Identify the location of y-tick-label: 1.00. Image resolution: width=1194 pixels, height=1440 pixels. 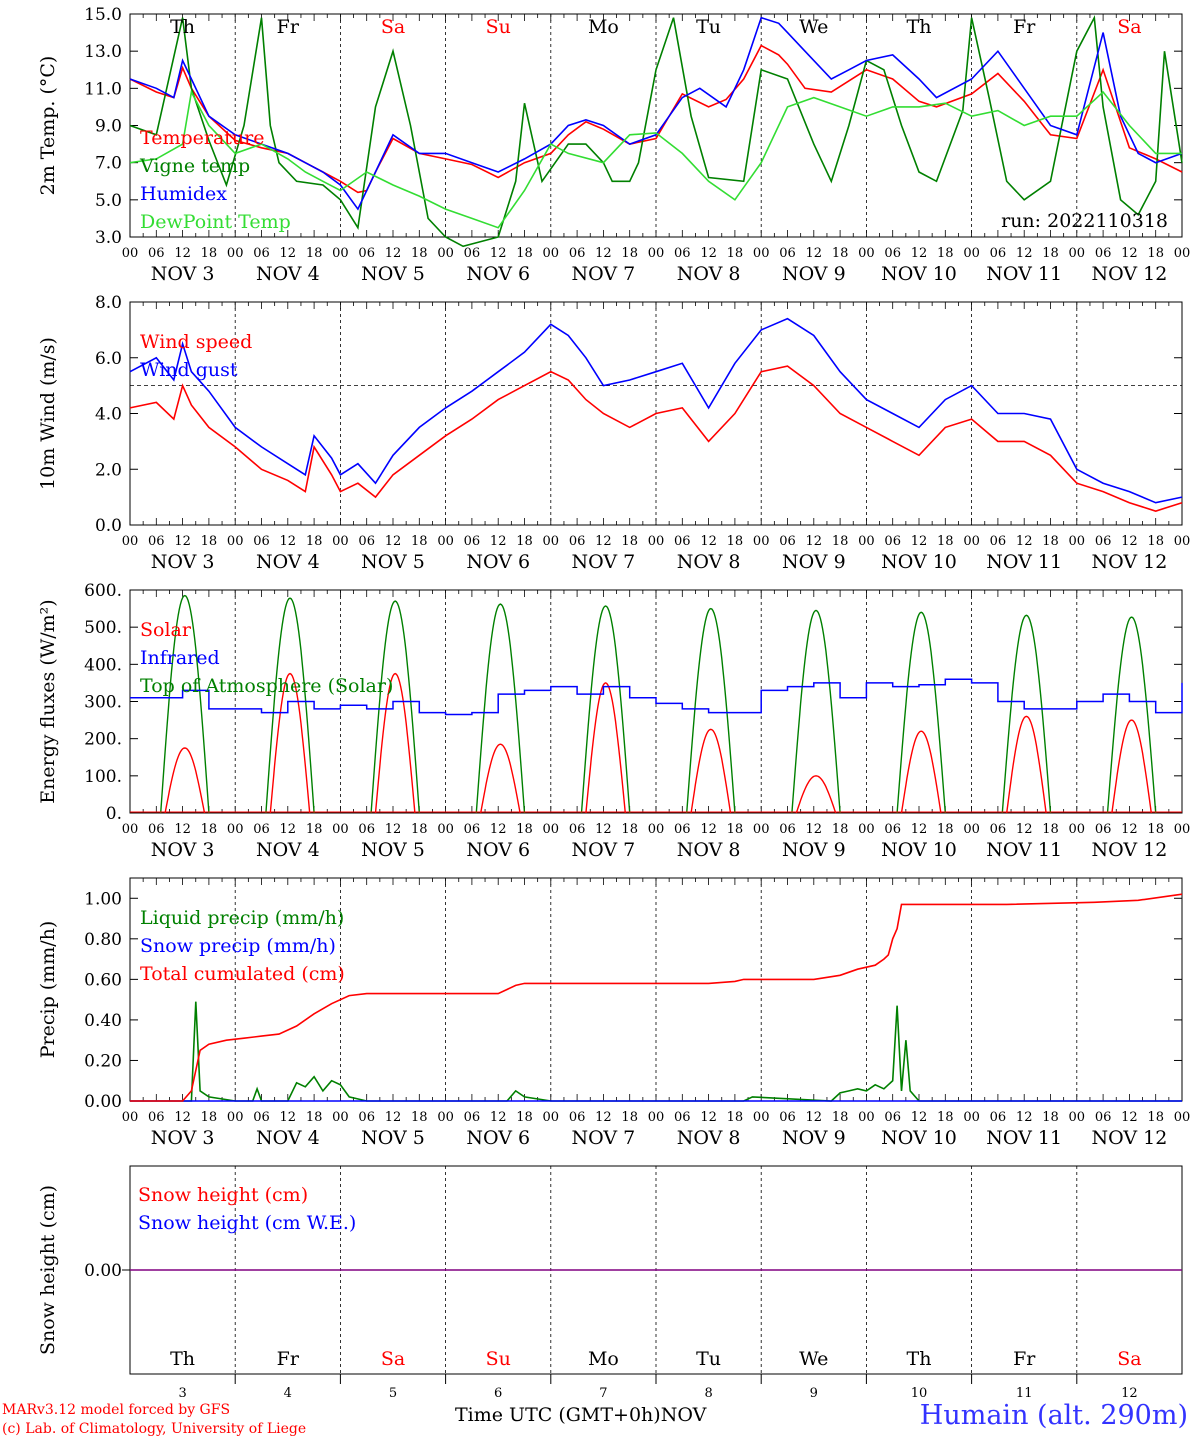
(103, 899).